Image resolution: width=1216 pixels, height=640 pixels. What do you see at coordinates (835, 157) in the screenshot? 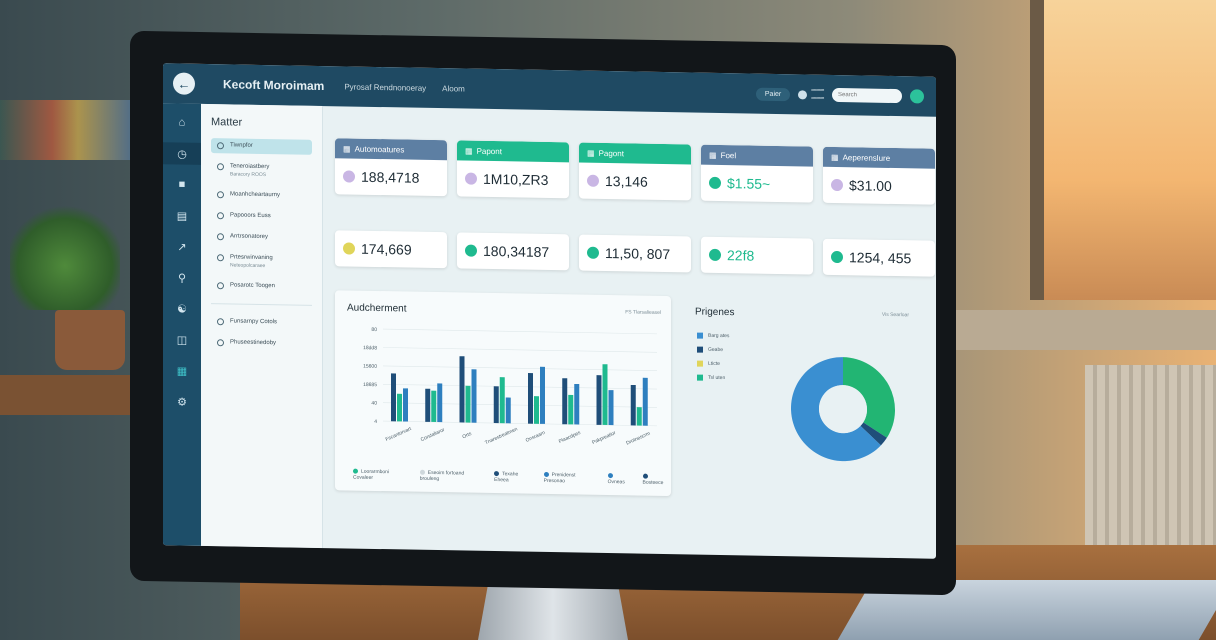
I see `chart-icon: ▦` at bounding box center [835, 157].